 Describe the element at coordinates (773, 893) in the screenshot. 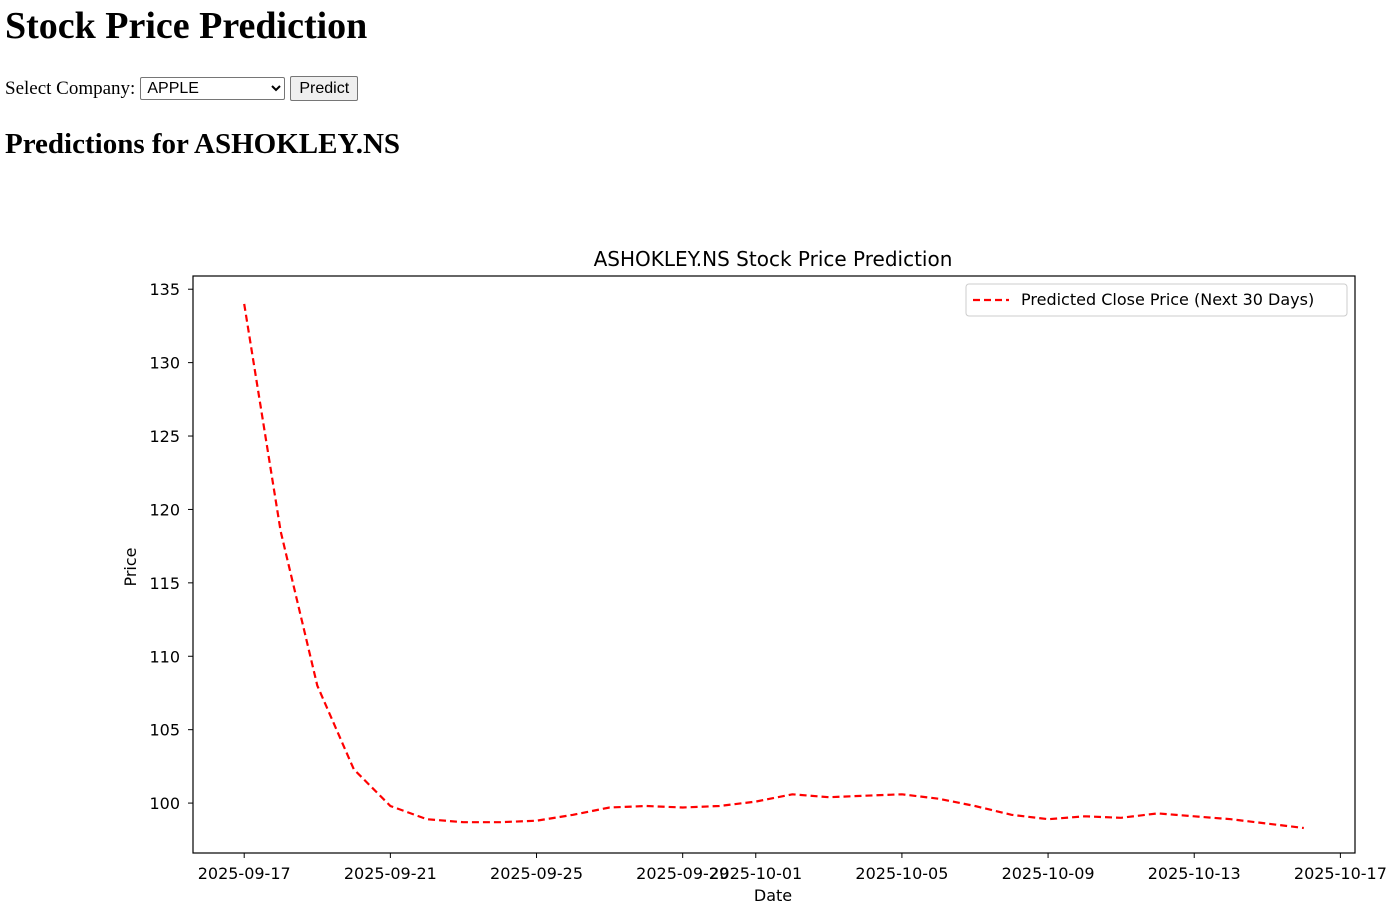

I see `x-axis-label: Date` at that location.